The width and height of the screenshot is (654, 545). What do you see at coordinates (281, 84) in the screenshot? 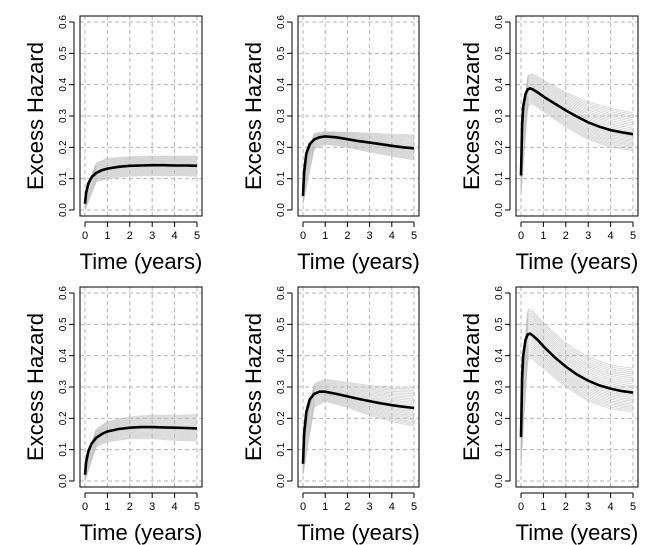
I see `panel-top-middle-y-tick-label: 0.4` at bounding box center [281, 84].